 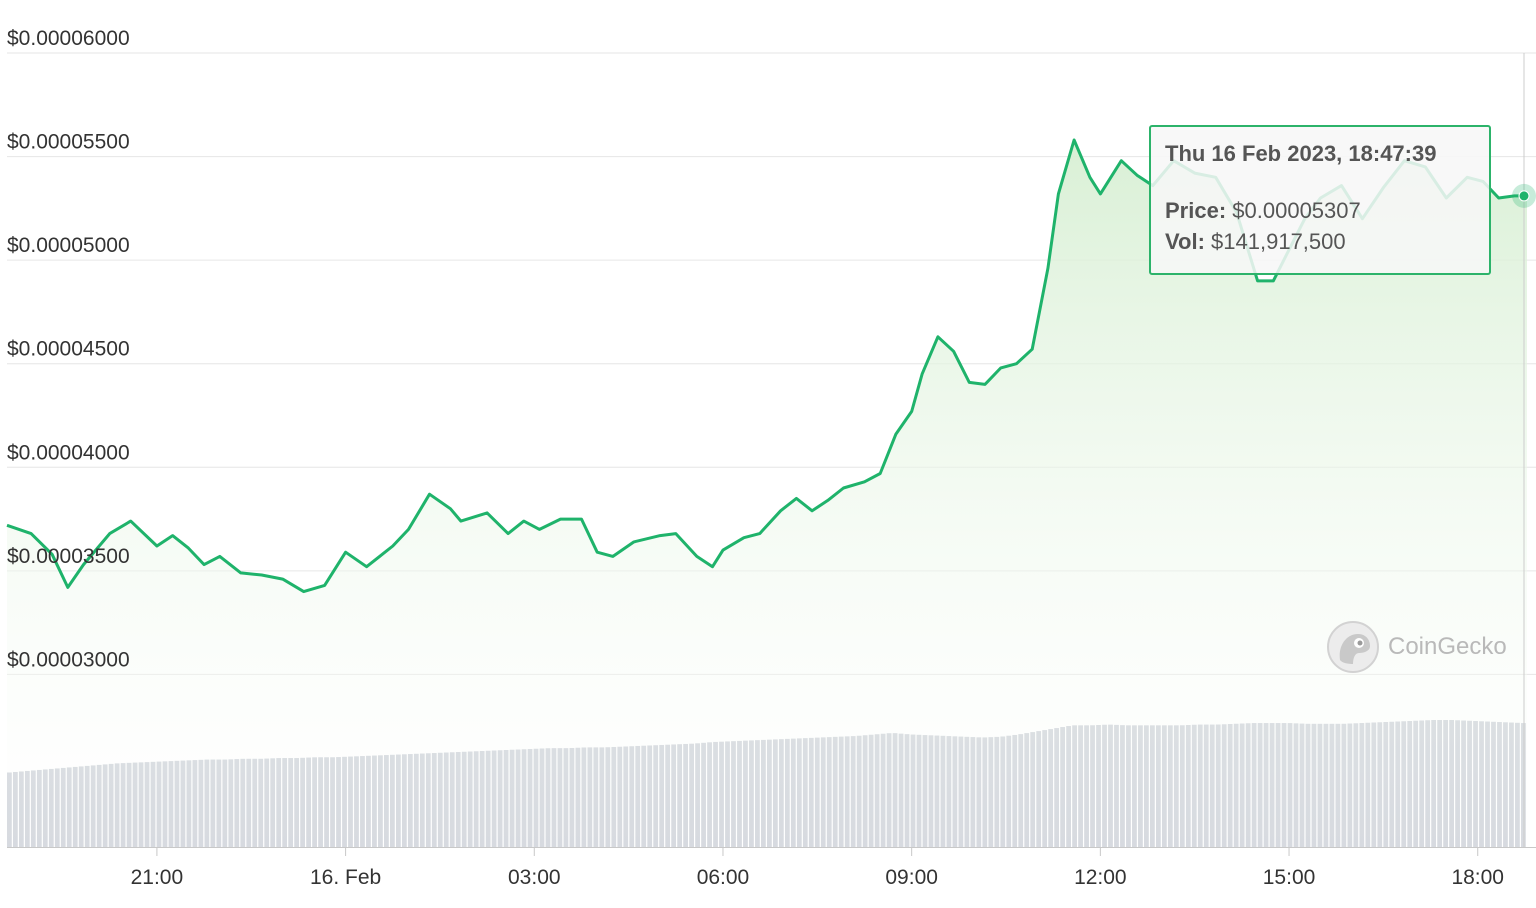 I want to click on tooltip-price-label: Price:, so click(x=1196, y=210).